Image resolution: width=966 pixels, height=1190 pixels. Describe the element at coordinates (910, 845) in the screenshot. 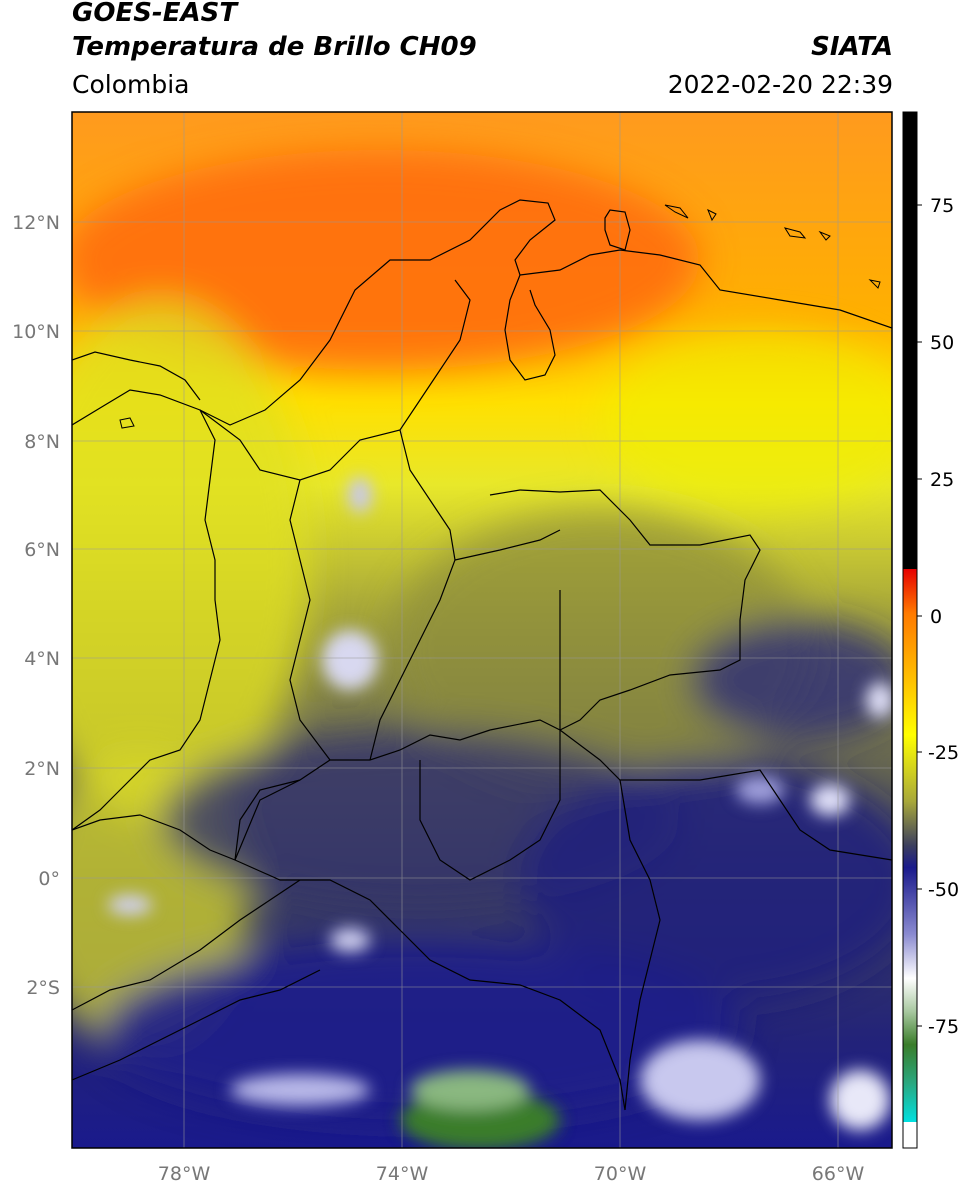

I see `colorbar-gradient` at that location.